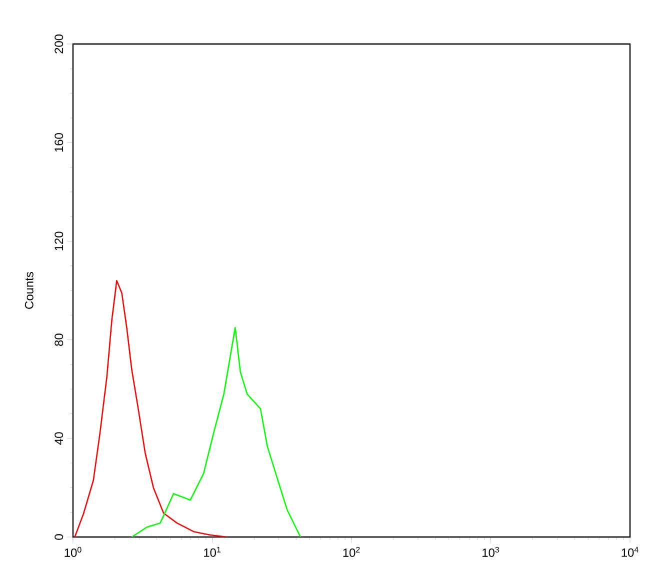 This screenshot has width=650, height=585. What do you see at coordinates (212, 551) in the screenshot?
I see `x-tick-label: 10$^{1}$` at bounding box center [212, 551].